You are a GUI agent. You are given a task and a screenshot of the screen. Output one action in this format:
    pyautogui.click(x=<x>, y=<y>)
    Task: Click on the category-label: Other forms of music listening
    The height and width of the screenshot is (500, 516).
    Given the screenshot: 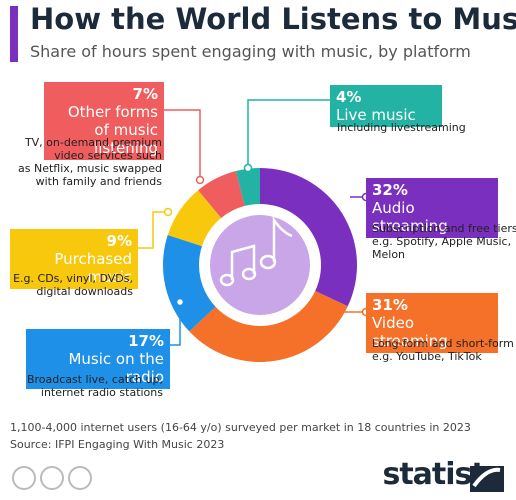 What is the action you would take?
    pyautogui.click(x=112, y=130)
    